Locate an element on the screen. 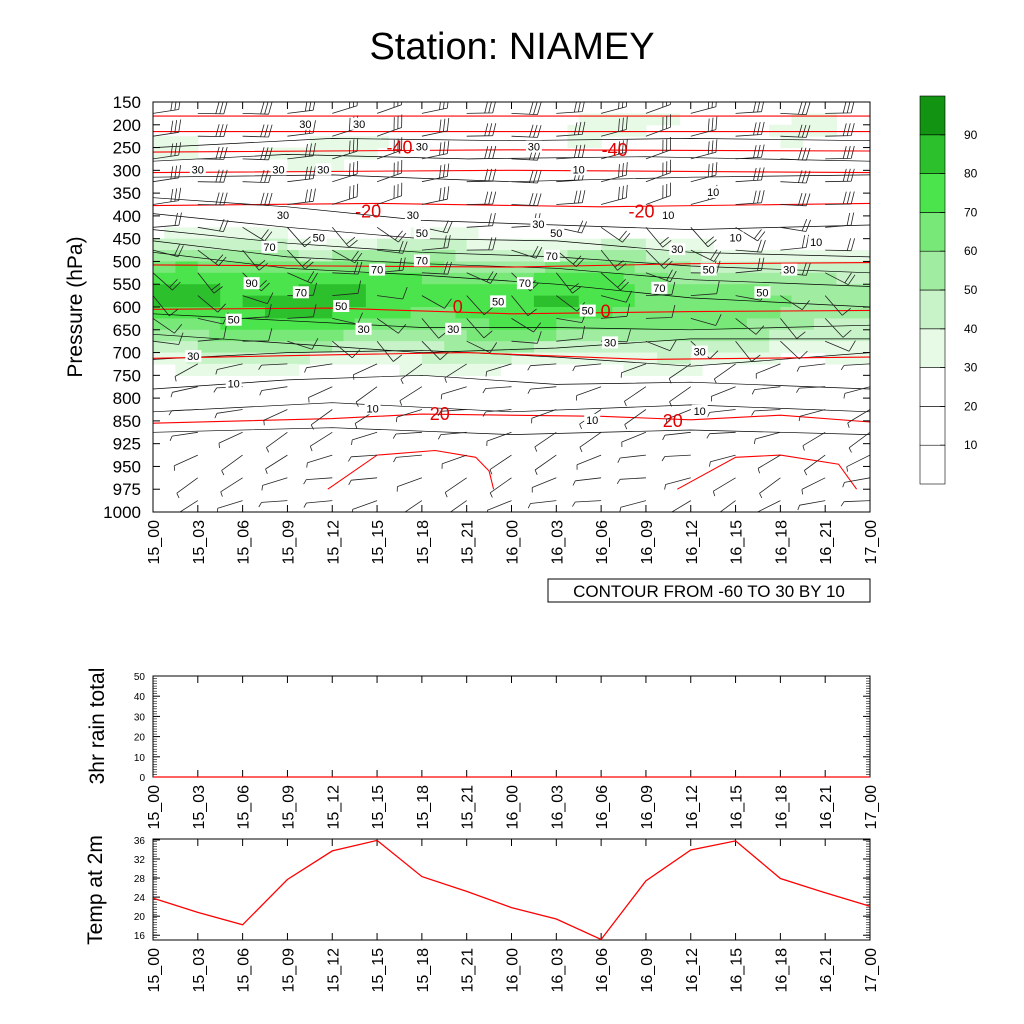  rain-y-label: 3hr rain total is located at coordinates (97, 726).